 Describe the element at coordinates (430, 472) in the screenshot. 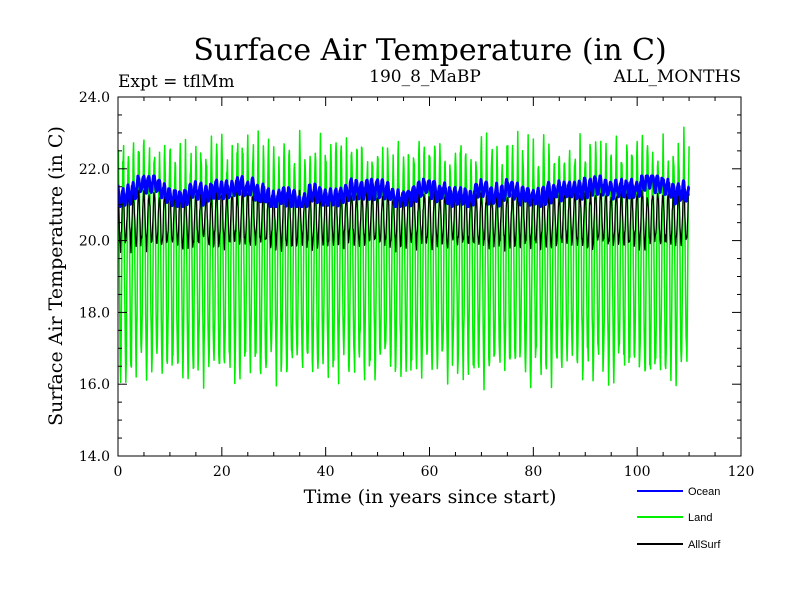

I see `x-tick-label: 60` at that location.